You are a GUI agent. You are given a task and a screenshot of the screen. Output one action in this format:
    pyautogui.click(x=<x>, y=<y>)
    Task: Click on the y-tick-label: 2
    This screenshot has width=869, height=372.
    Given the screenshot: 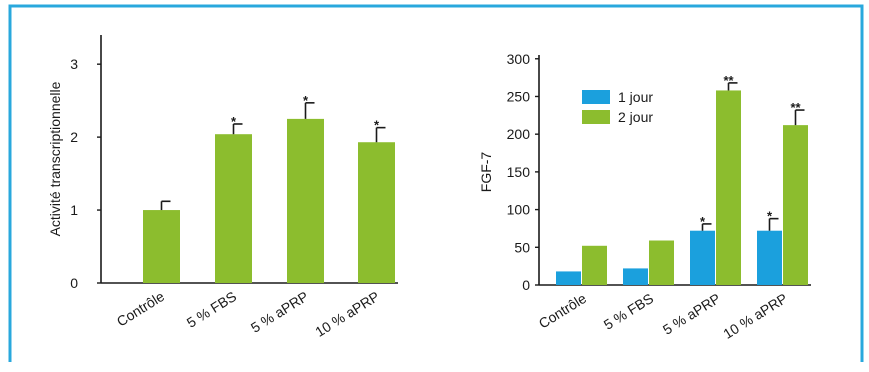 What is the action you would take?
    pyautogui.click(x=74, y=137)
    